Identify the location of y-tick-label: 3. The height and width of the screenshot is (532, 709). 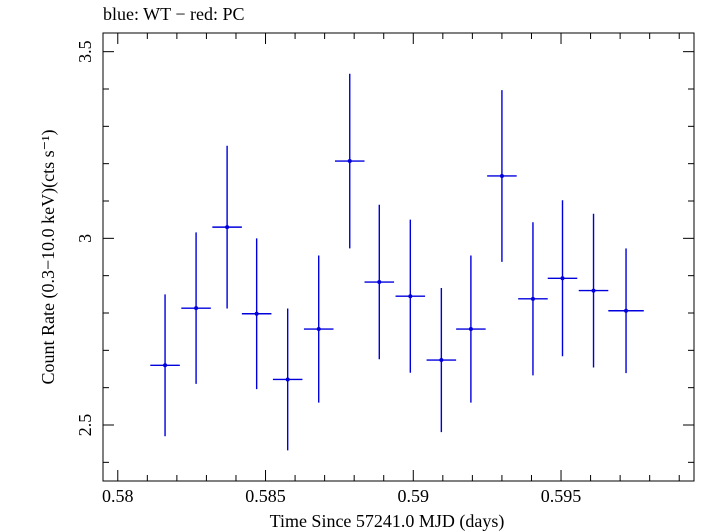
(85, 238).